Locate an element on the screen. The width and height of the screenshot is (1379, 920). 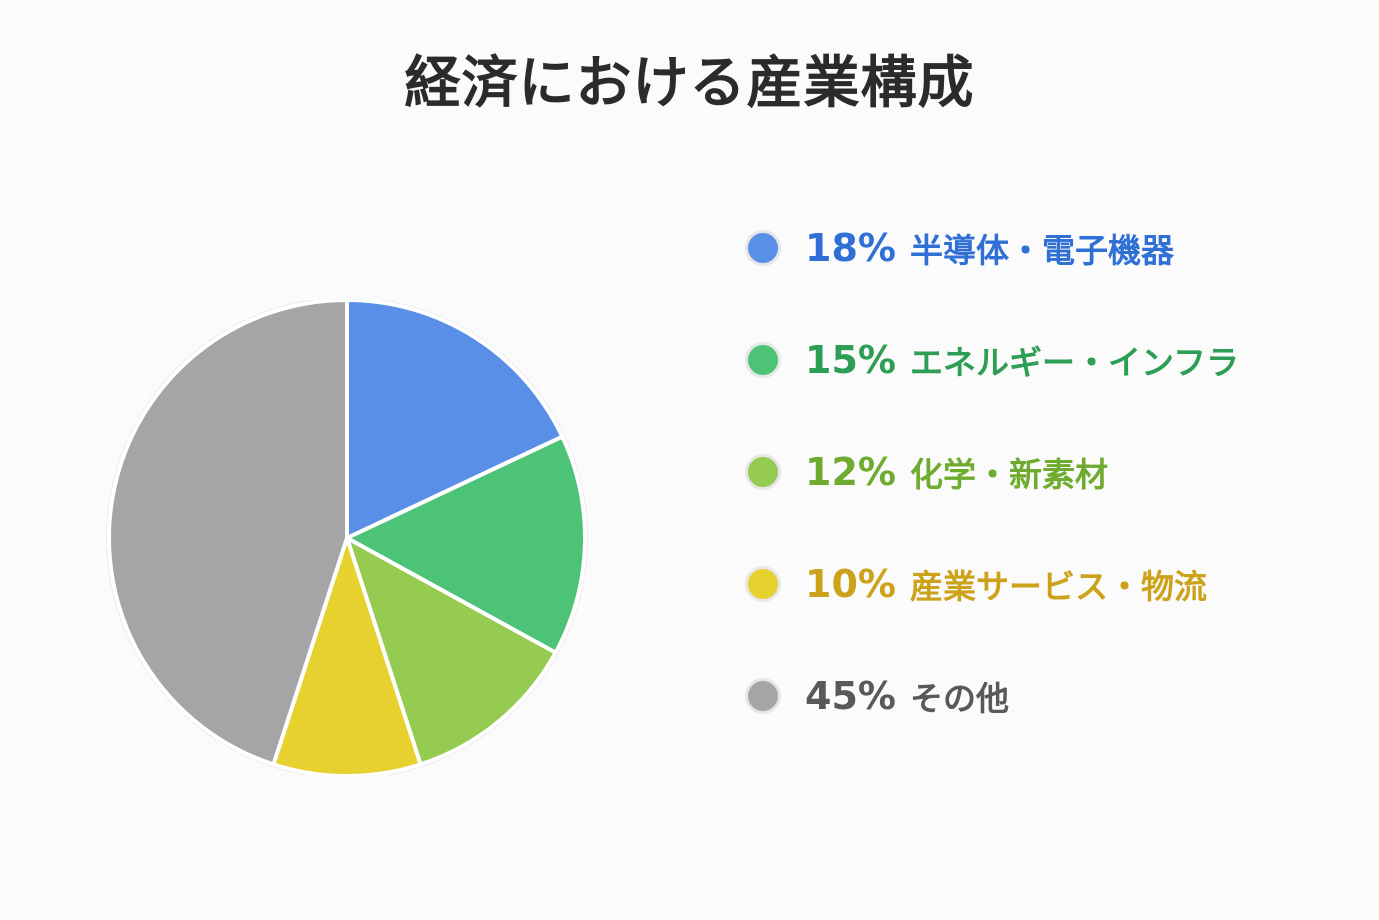
legend-percent: 12% is located at coordinates (850, 472).